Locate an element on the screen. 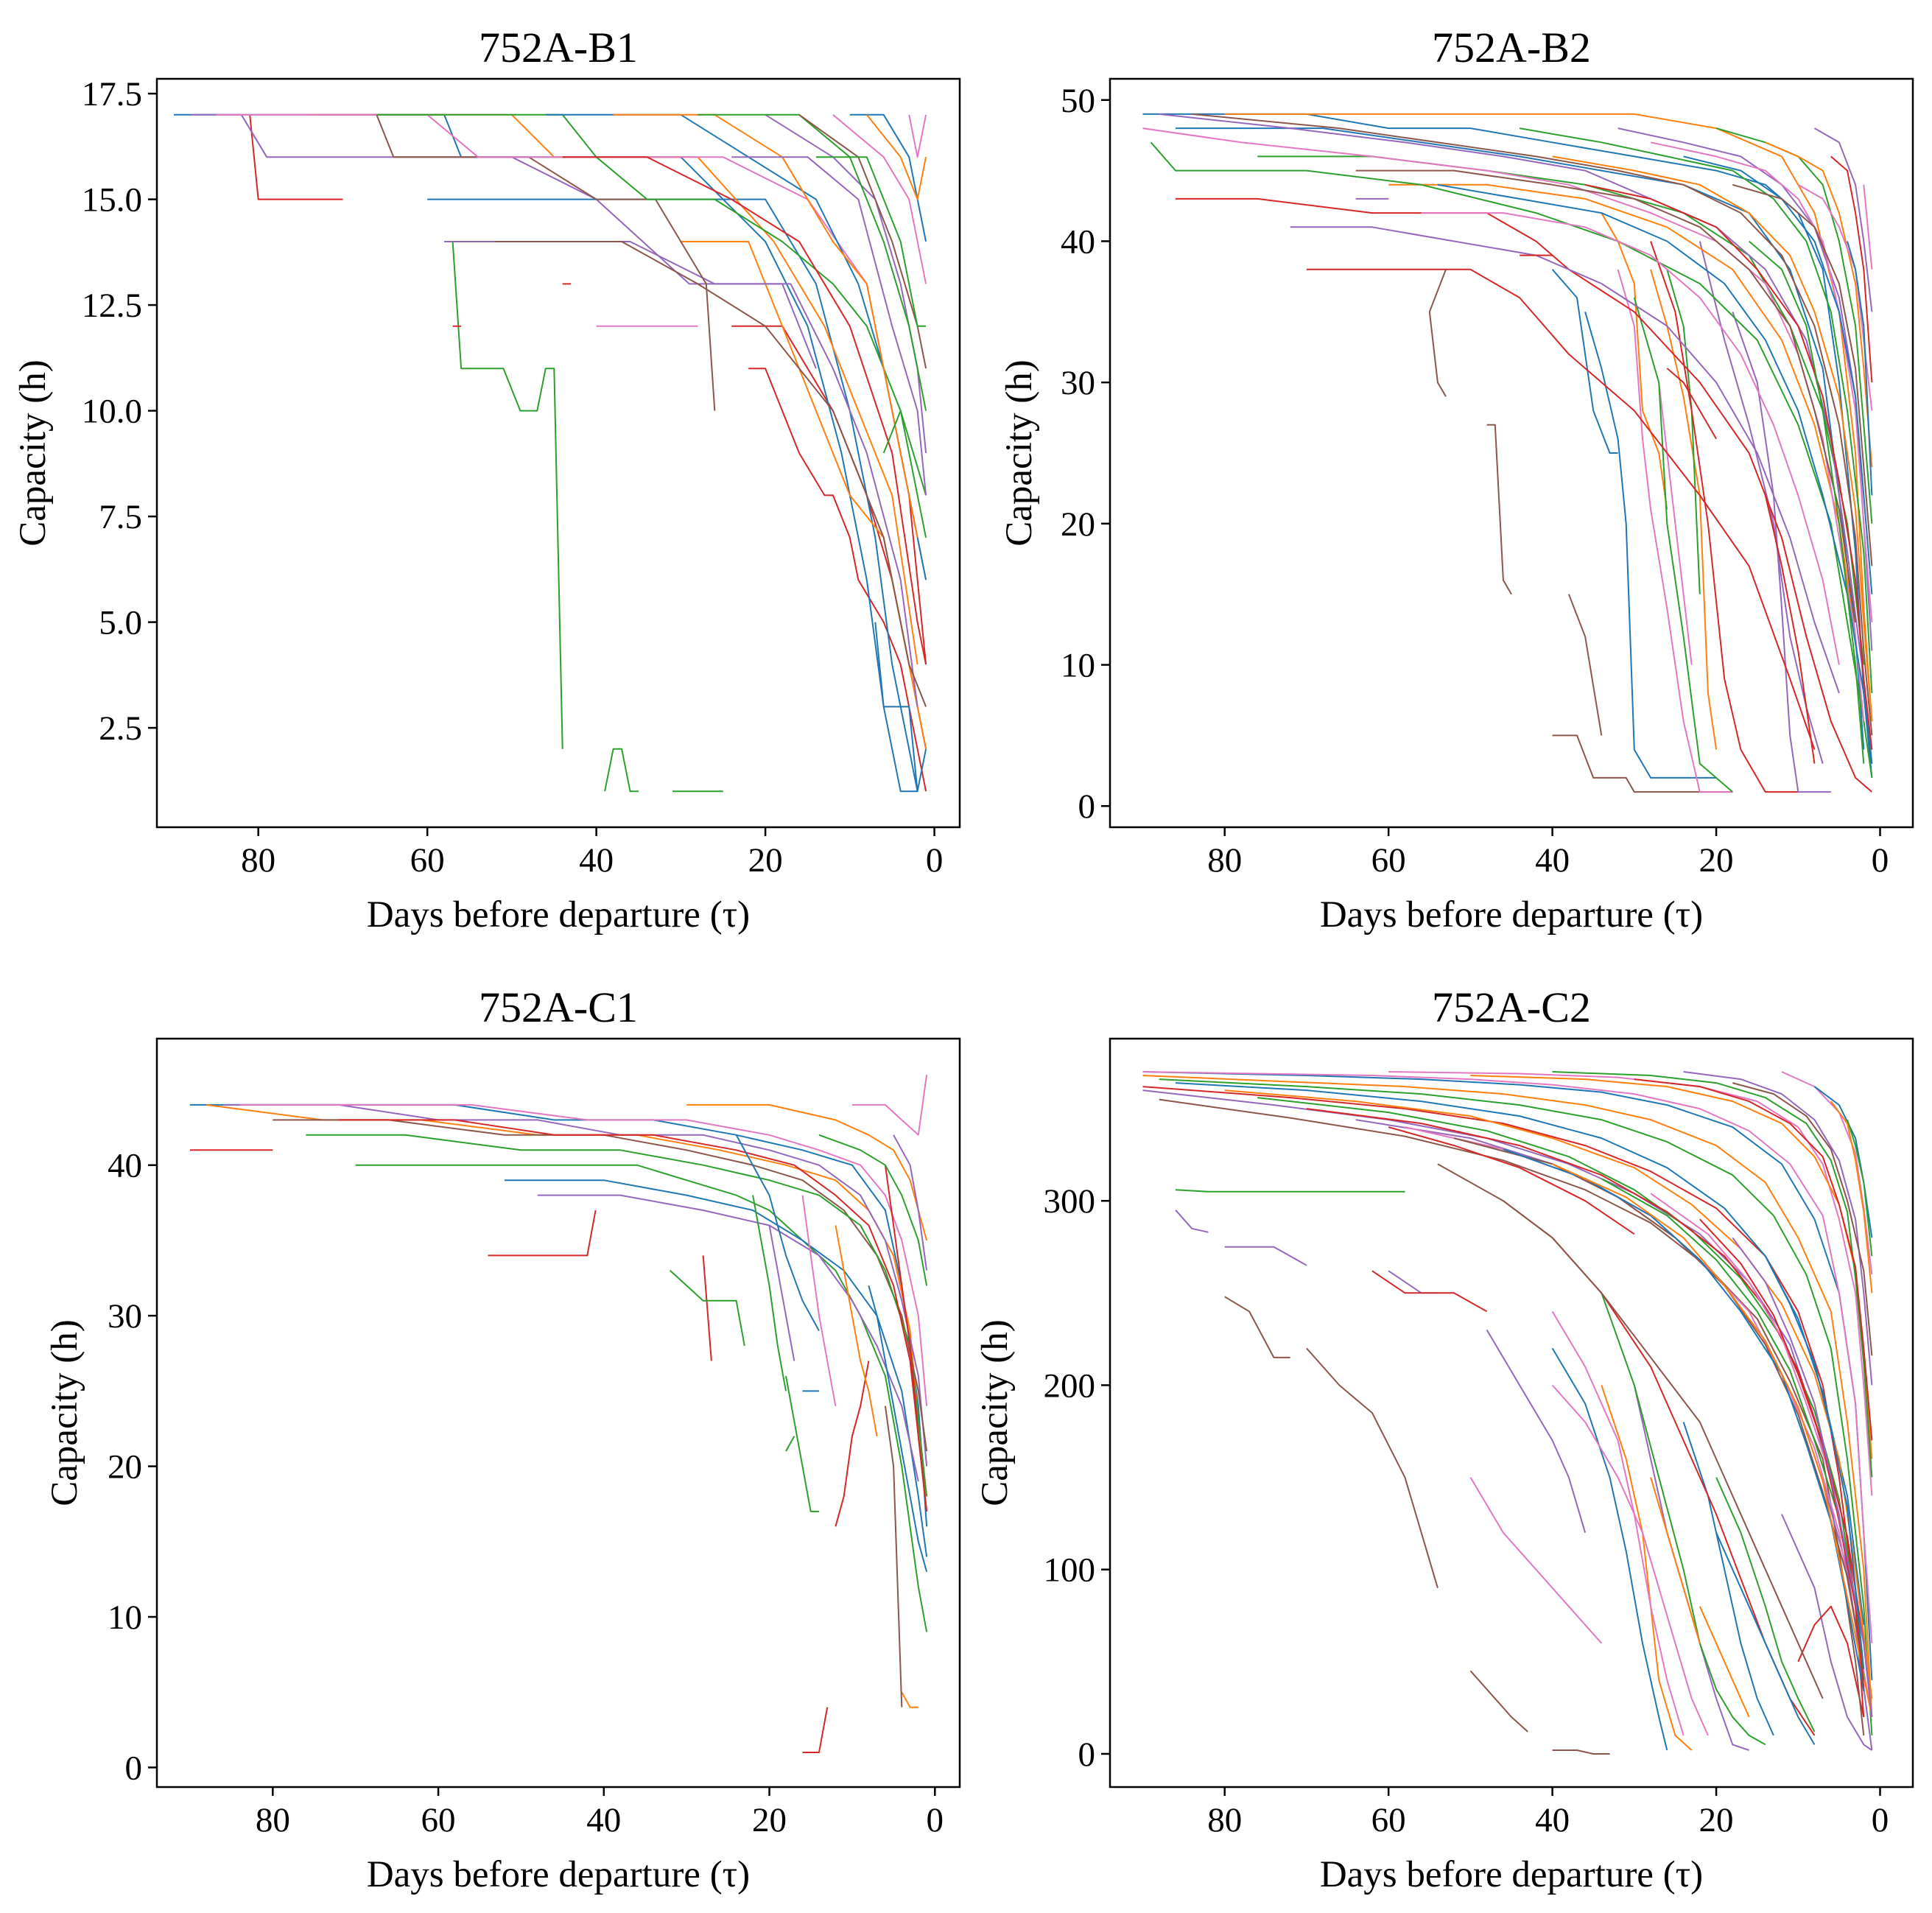 This screenshot has width=1932, height=1913. y-tick-label: 20 is located at coordinates (1078, 524).